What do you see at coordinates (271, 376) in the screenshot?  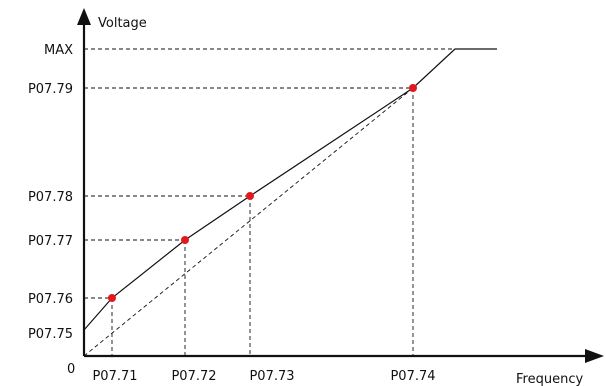 I see `x-tick-p0773: P07.73` at bounding box center [271, 376].